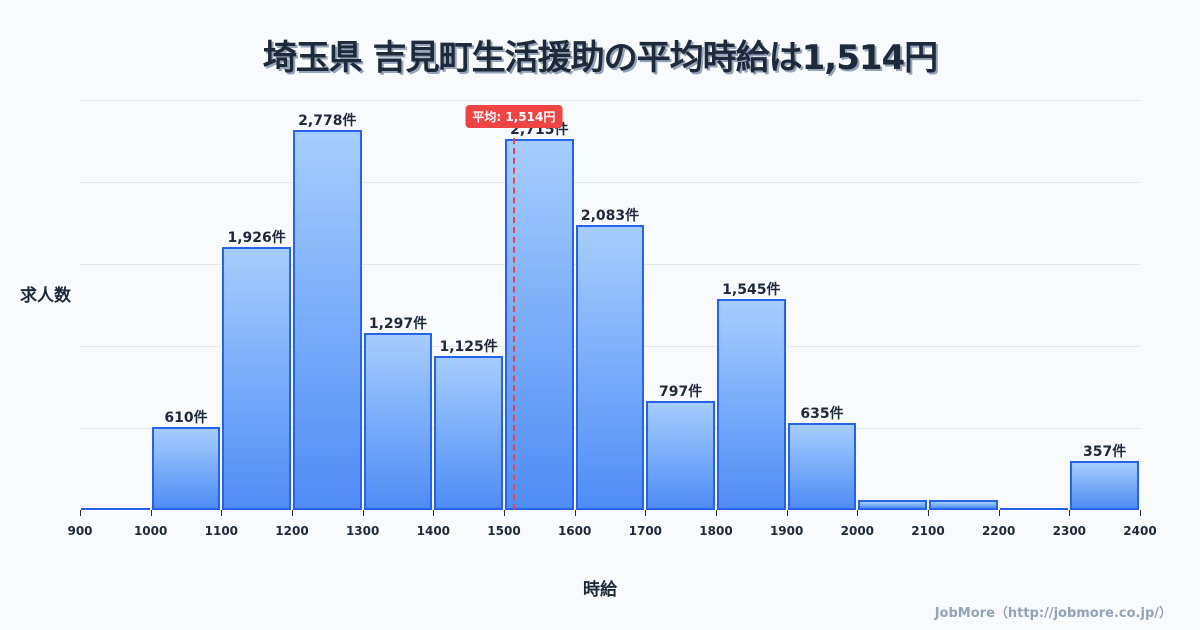 The image size is (1200, 630). I want to click on x-tick-label: 1000, so click(150, 531).